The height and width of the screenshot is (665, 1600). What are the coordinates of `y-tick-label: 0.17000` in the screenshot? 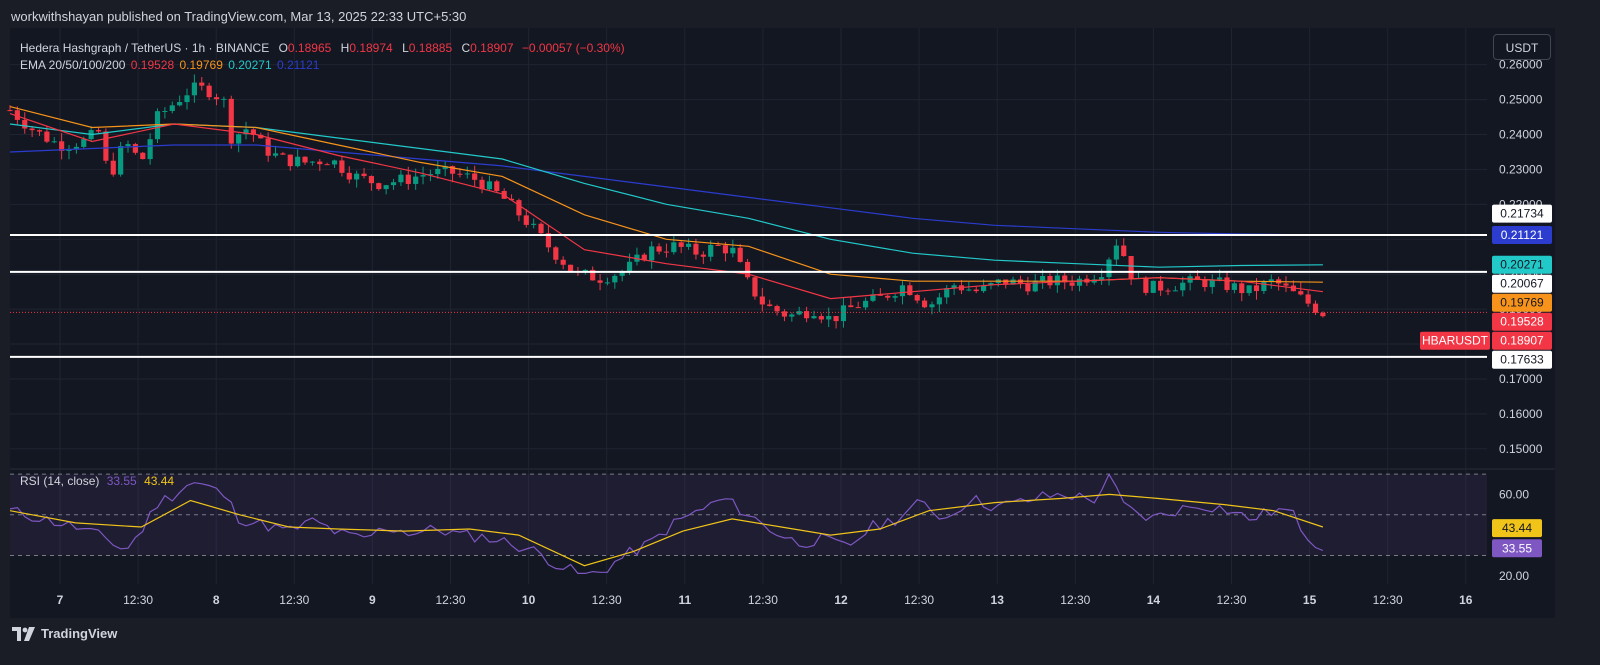 It's located at (1521, 379).